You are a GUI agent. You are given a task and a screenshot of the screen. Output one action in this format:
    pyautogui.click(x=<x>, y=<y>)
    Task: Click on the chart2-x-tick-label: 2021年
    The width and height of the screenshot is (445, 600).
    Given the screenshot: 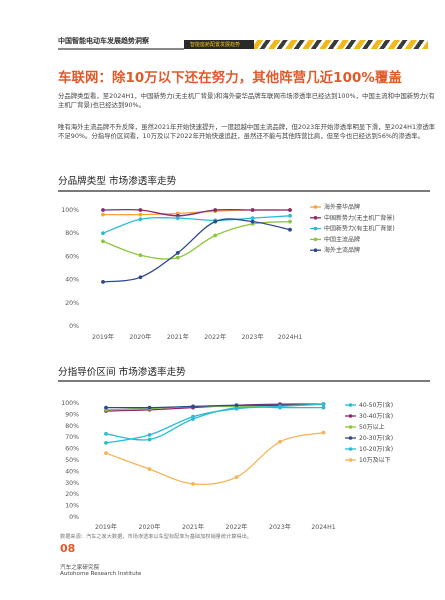 What is the action you would take?
    pyautogui.click(x=193, y=527)
    